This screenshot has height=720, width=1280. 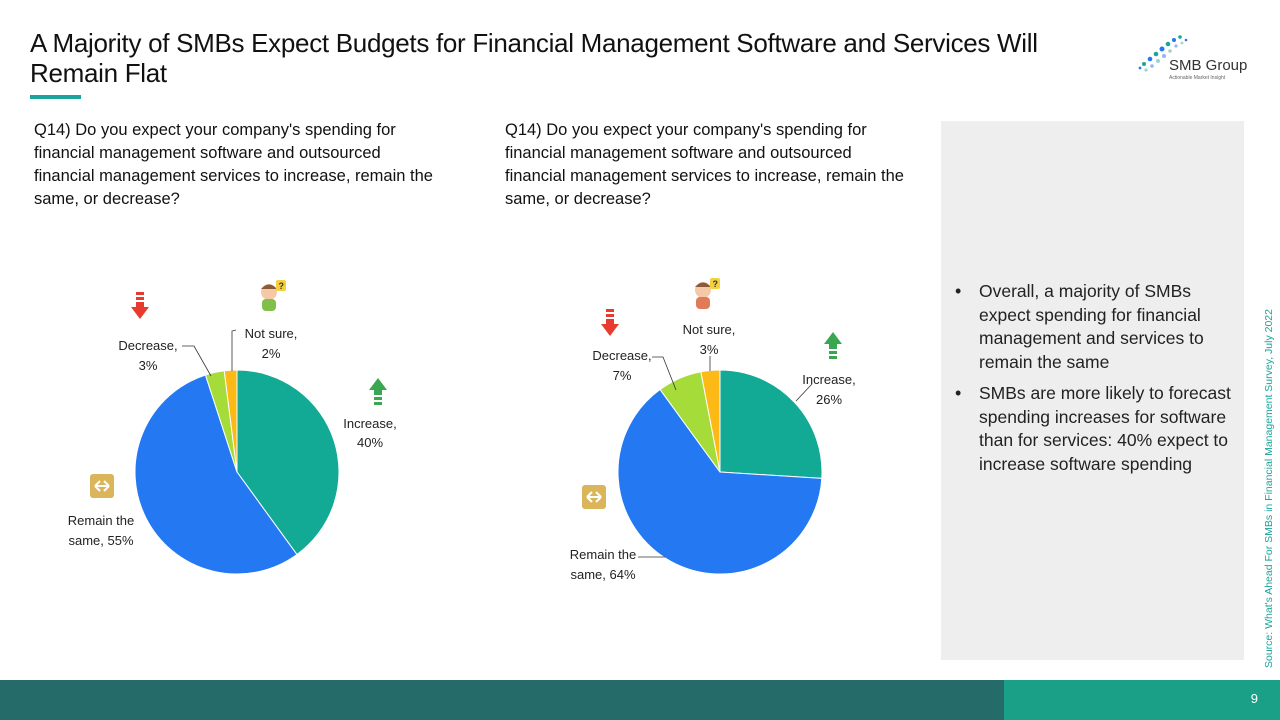 What do you see at coordinates (369, 423) in the screenshot?
I see `pie-1-label-increase: Increase,` at bounding box center [369, 423].